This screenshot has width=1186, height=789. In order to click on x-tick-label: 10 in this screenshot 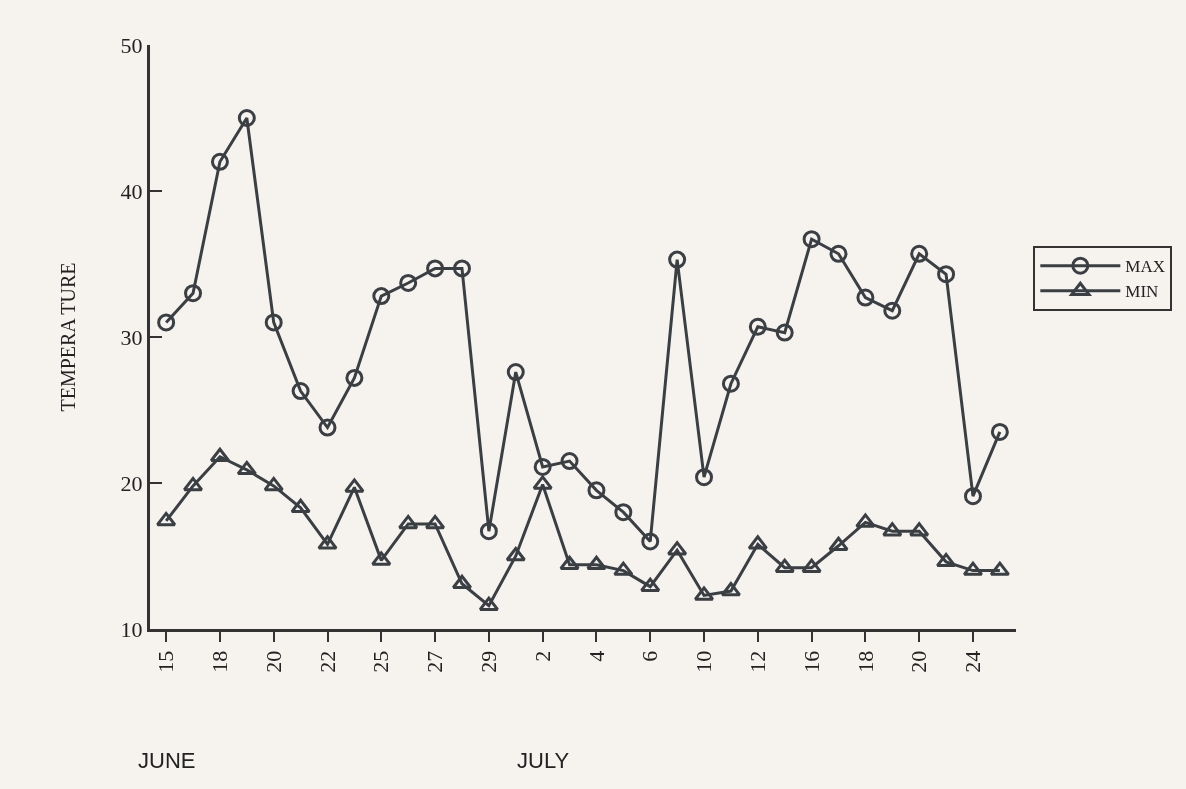, I will do `click(704, 661)`.